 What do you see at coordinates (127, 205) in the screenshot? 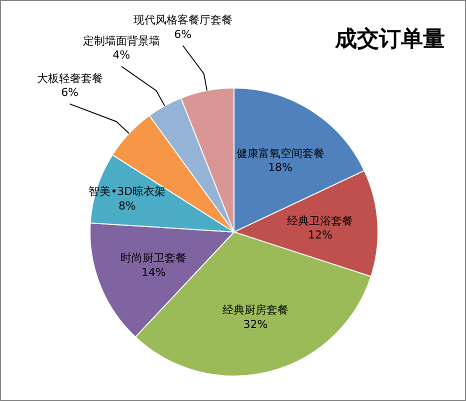
I see `data-label: 8%` at bounding box center [127, 205].